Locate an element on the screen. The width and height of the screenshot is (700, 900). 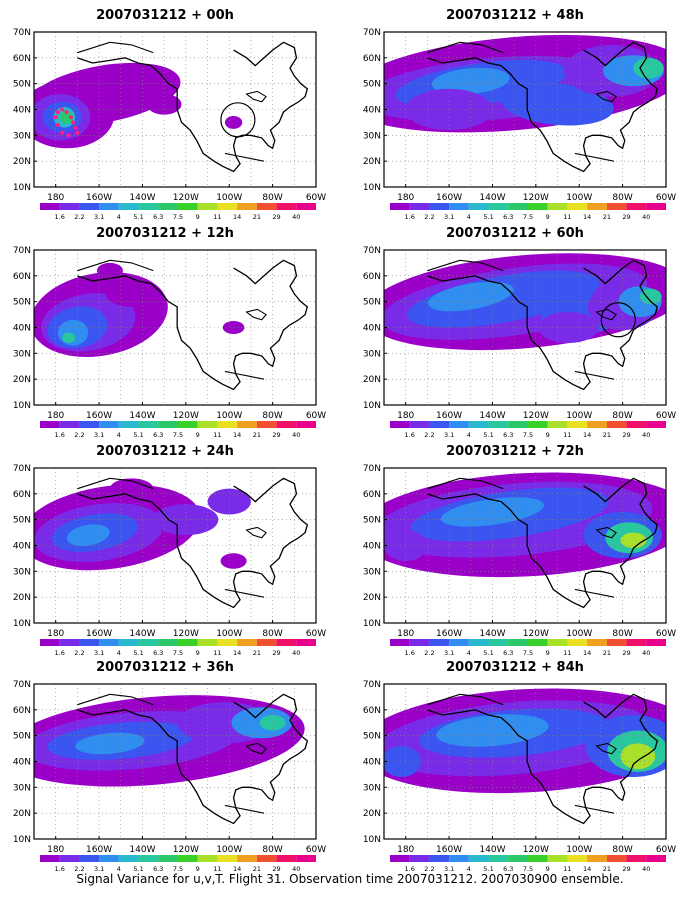
color-scale: 1.6 2.2 3.1 4 5.1 6.3 7.5 9 11 14 21 29 40 is located at coordinates (178, 648).